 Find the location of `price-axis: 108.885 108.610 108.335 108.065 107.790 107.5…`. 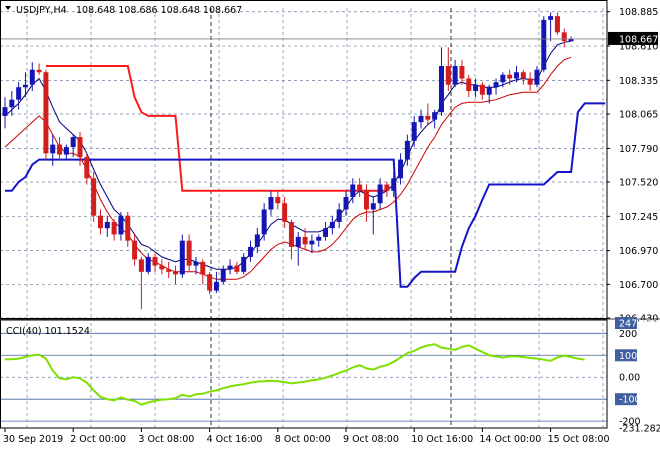

price-axis: 108.885 108.610 108.335 108.065 107.790 107.5… is located at coordinates (633, 221).